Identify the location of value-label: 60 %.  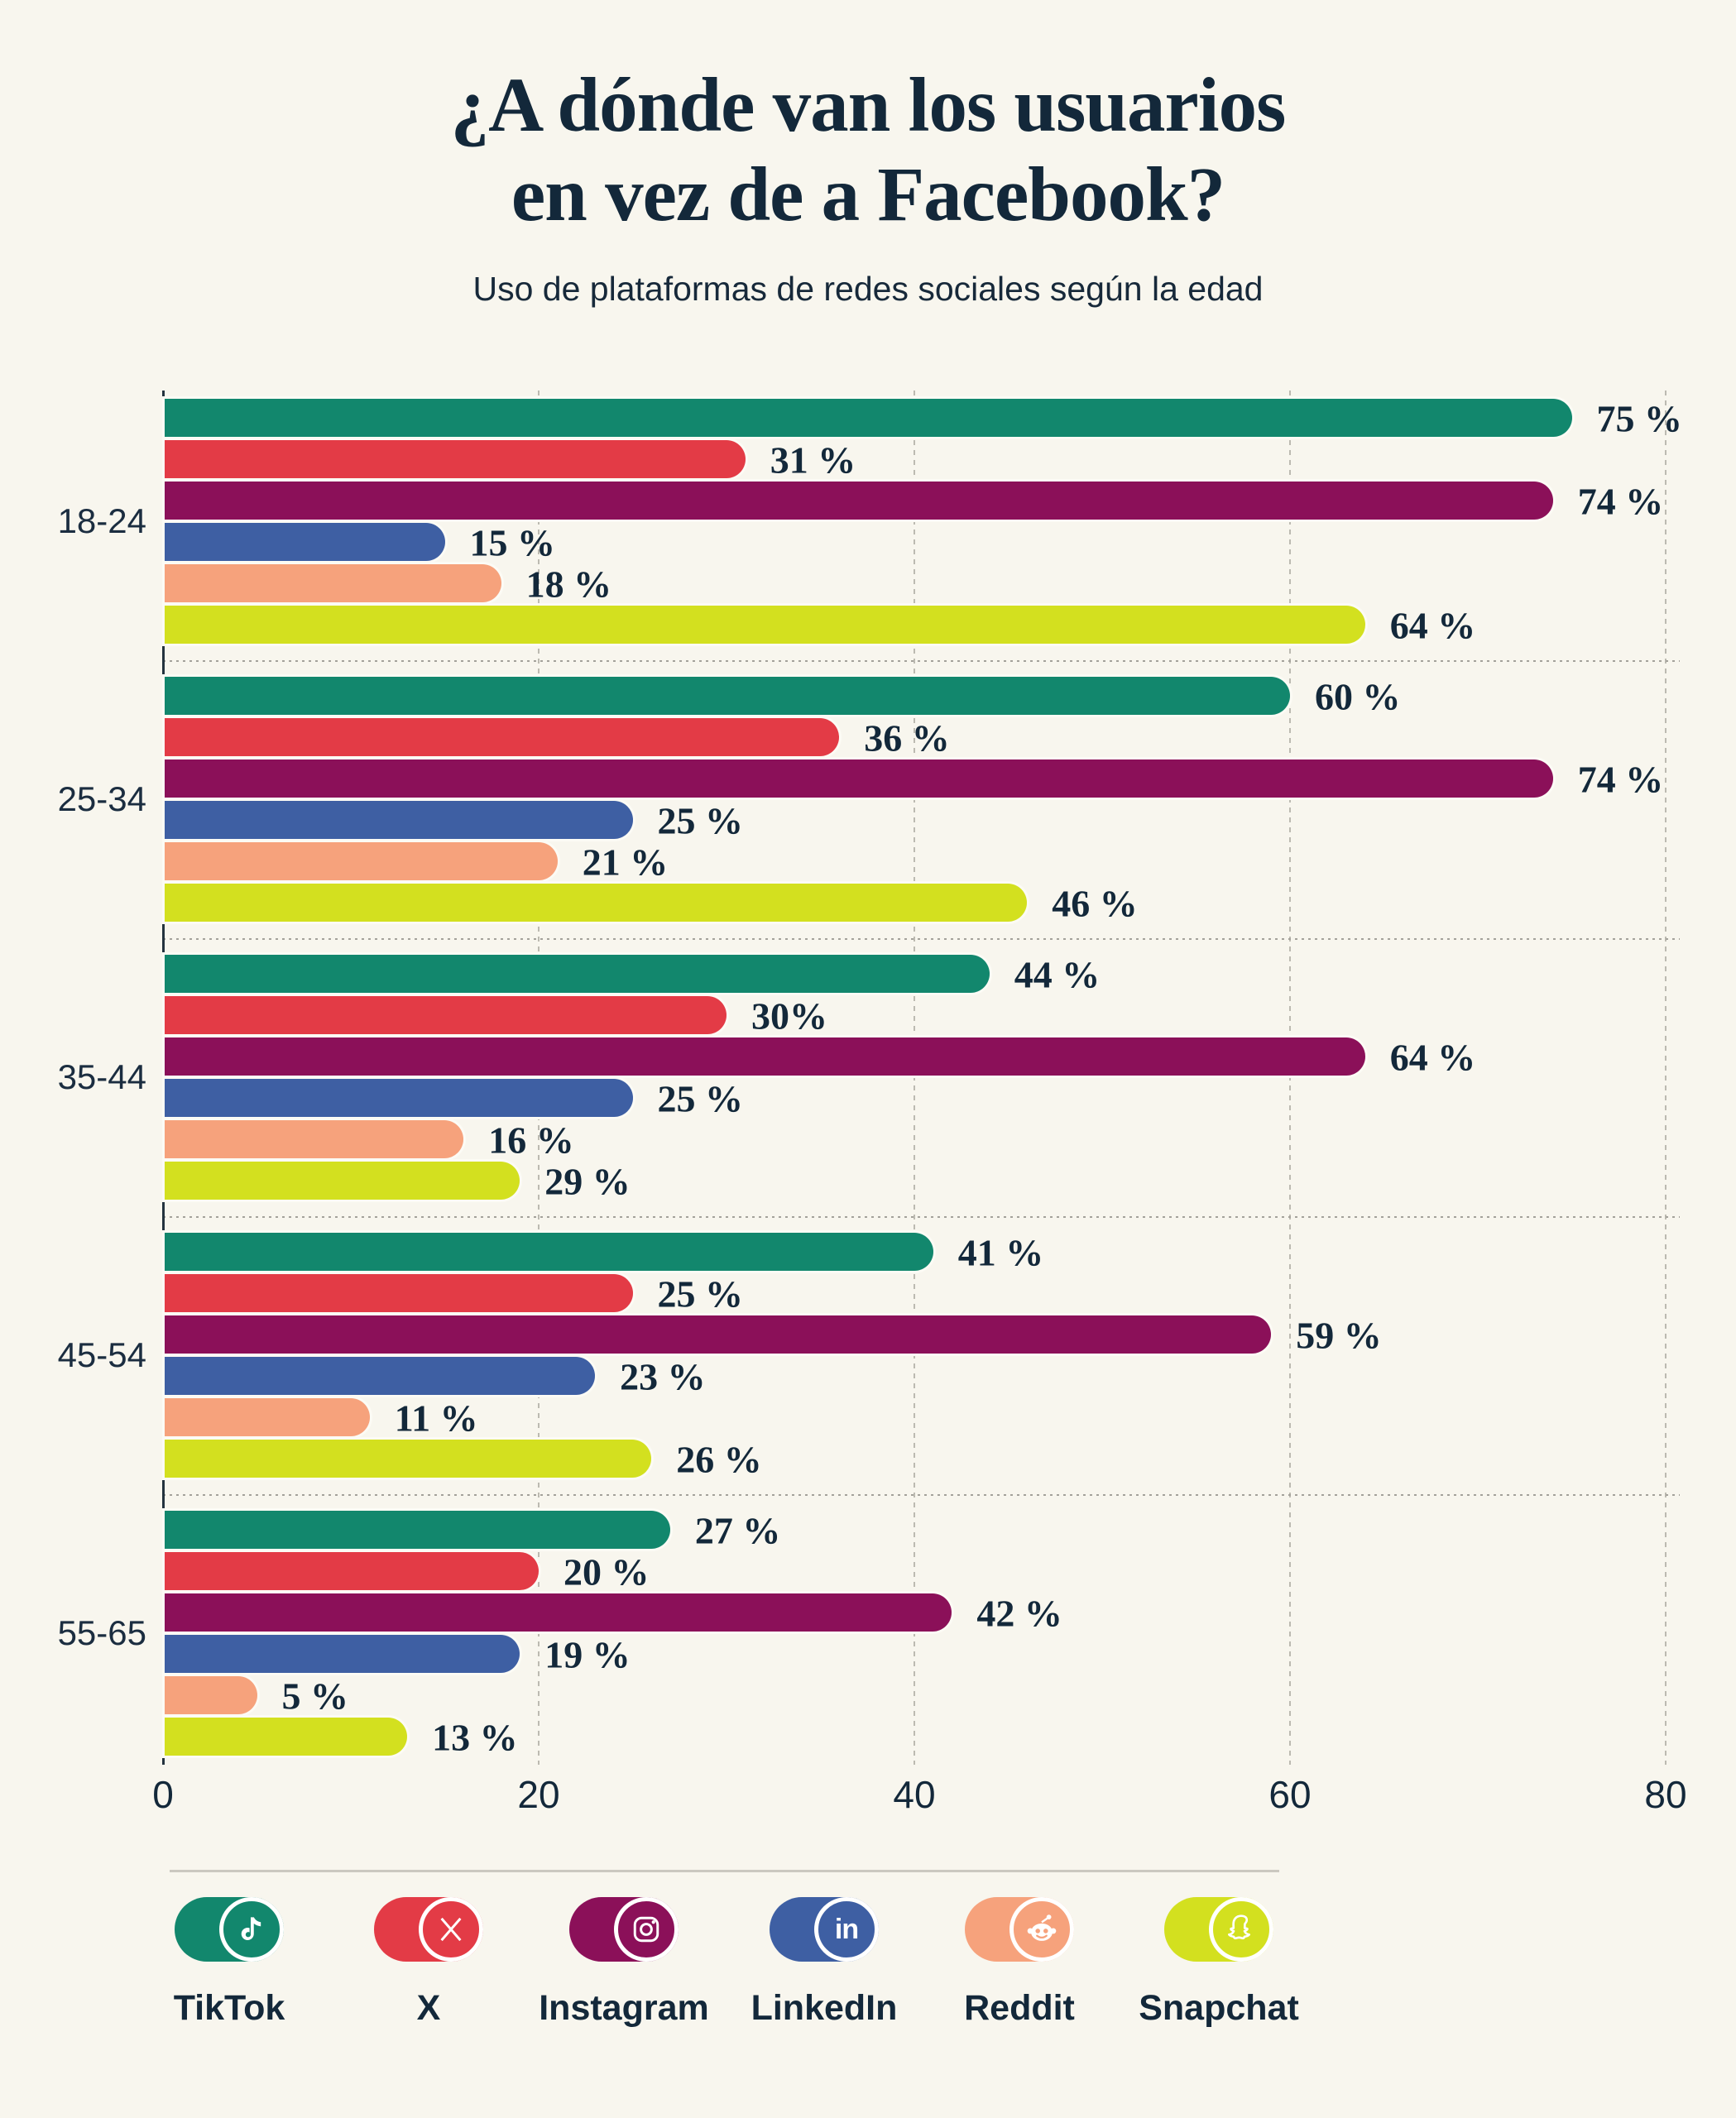
(1358, 696).